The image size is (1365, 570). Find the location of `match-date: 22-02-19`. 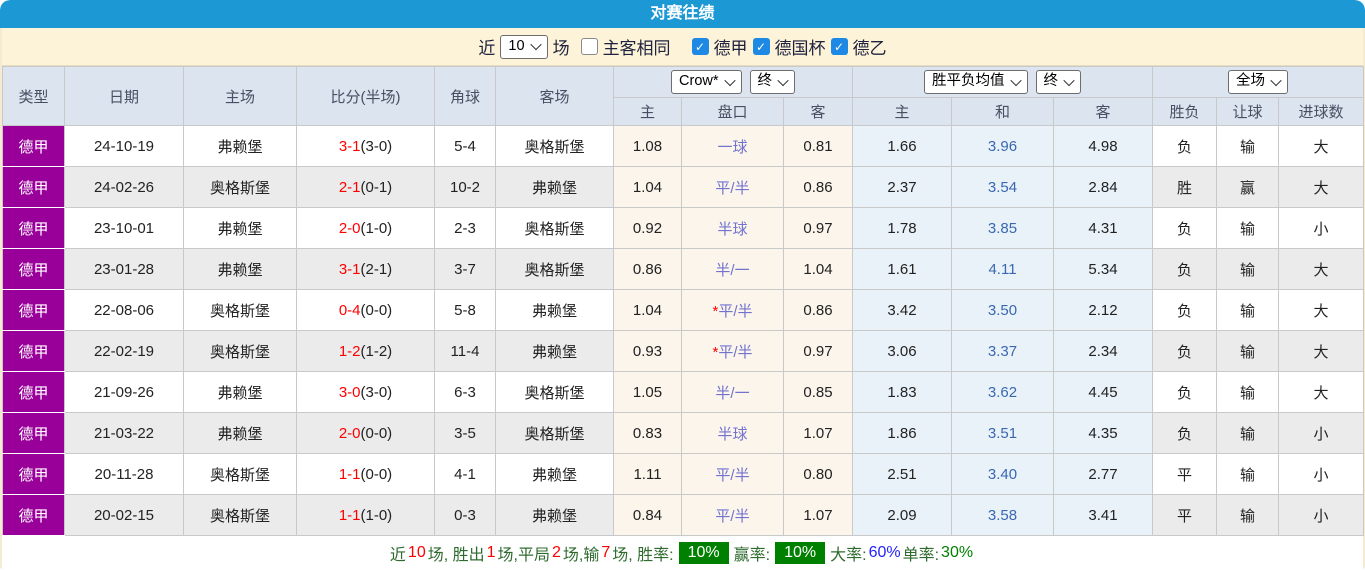

match-date: 22-02-19 is located at coordinates (124, 351).